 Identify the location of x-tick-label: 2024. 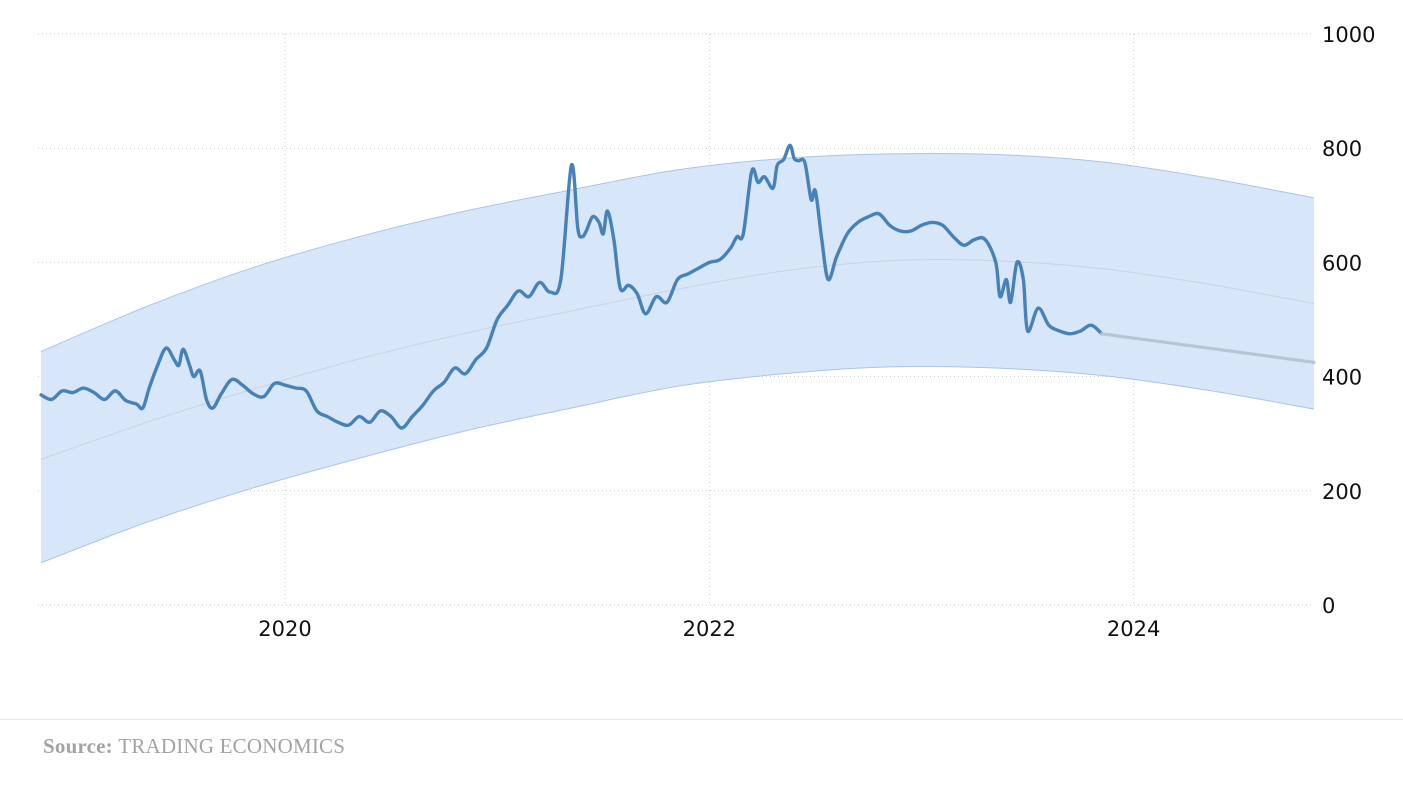
(1133, 629).